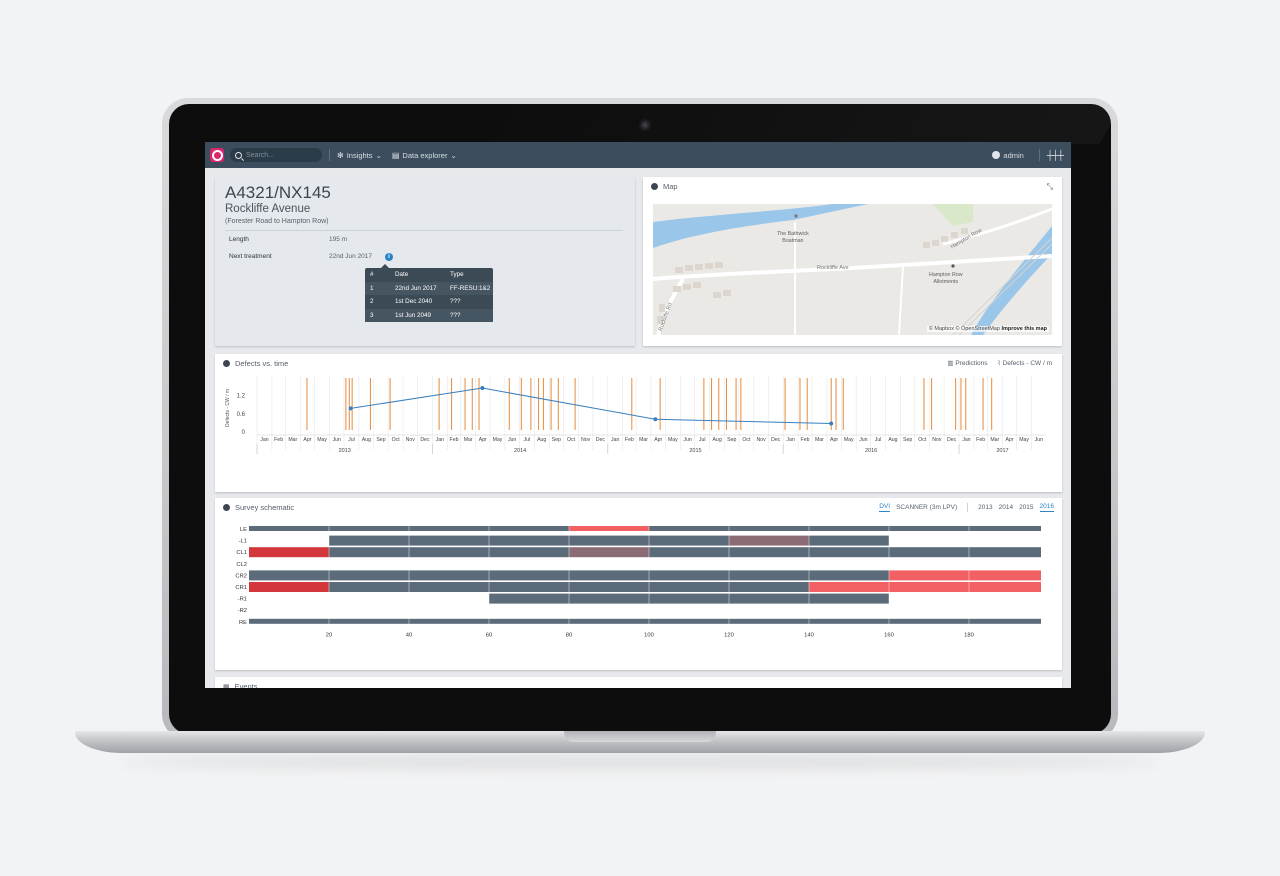 The height and width of the screenshot is (876, 1280). Describe the element at coordinates (520, 451) in the screenshot. I see `x-year-label: 2014` at that location.